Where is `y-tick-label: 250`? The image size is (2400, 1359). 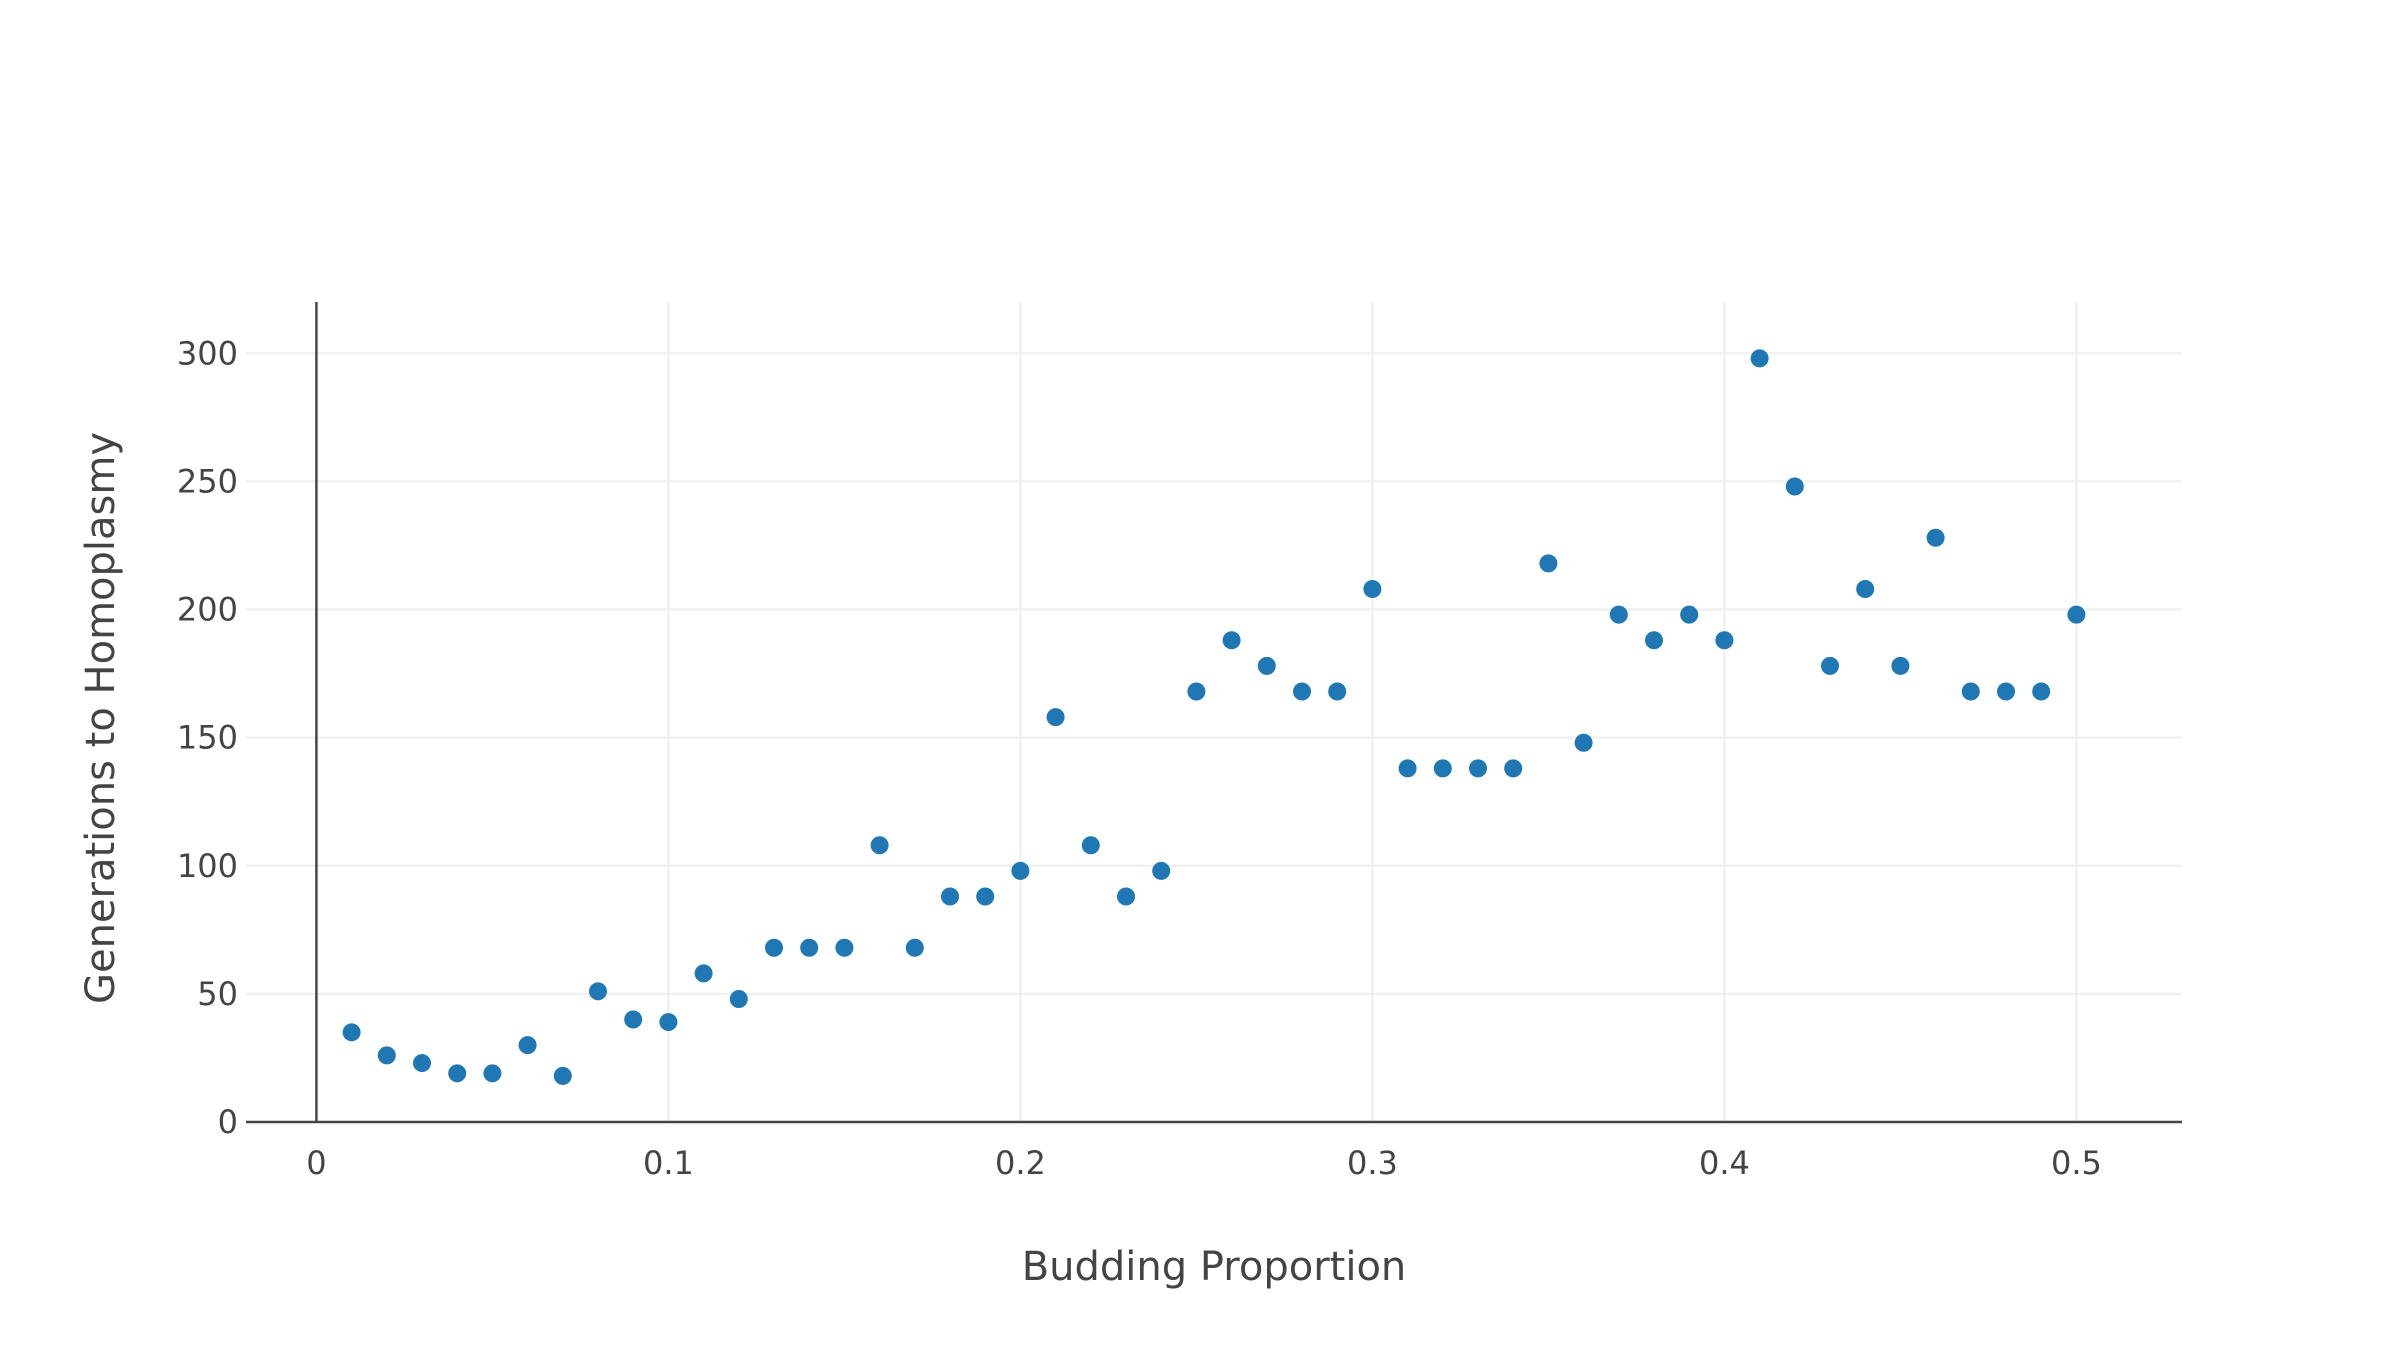
y-tick-label: 250 is located at coordinates (207, 481).